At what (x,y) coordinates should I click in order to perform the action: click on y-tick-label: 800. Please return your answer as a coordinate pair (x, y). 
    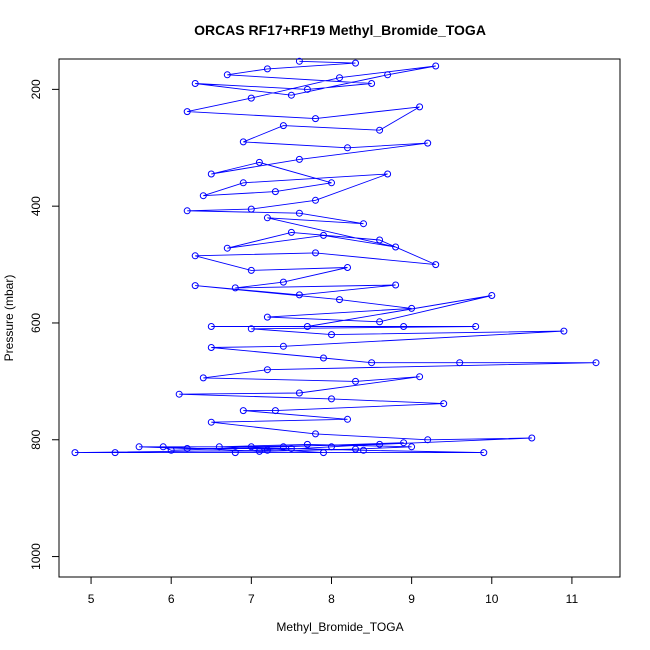
    Looking at the image, I should click on (36, 439).